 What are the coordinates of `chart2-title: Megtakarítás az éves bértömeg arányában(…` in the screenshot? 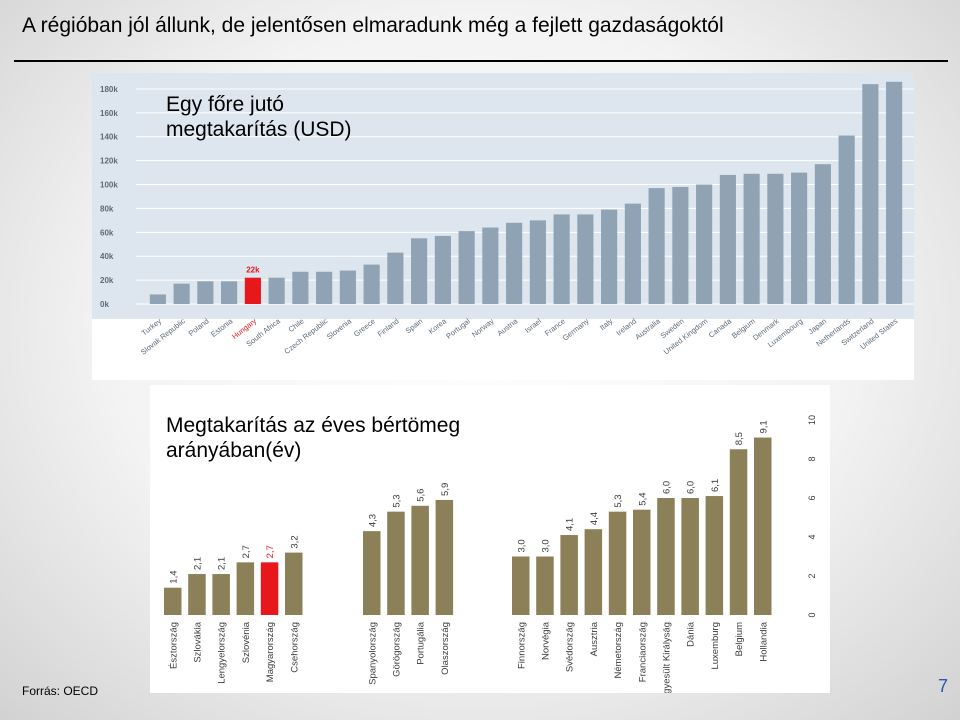 It's located at (313, 438).